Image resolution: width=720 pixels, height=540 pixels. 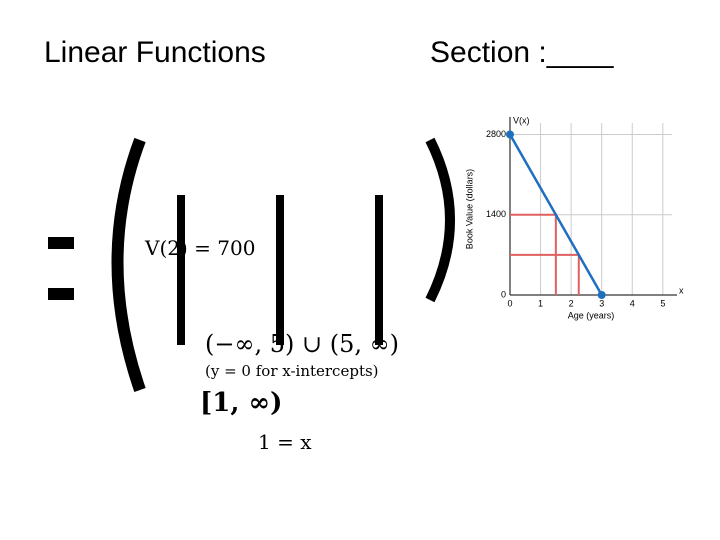 I want to click on y-label: Book Value (dollars), so click(x=469, y=209).